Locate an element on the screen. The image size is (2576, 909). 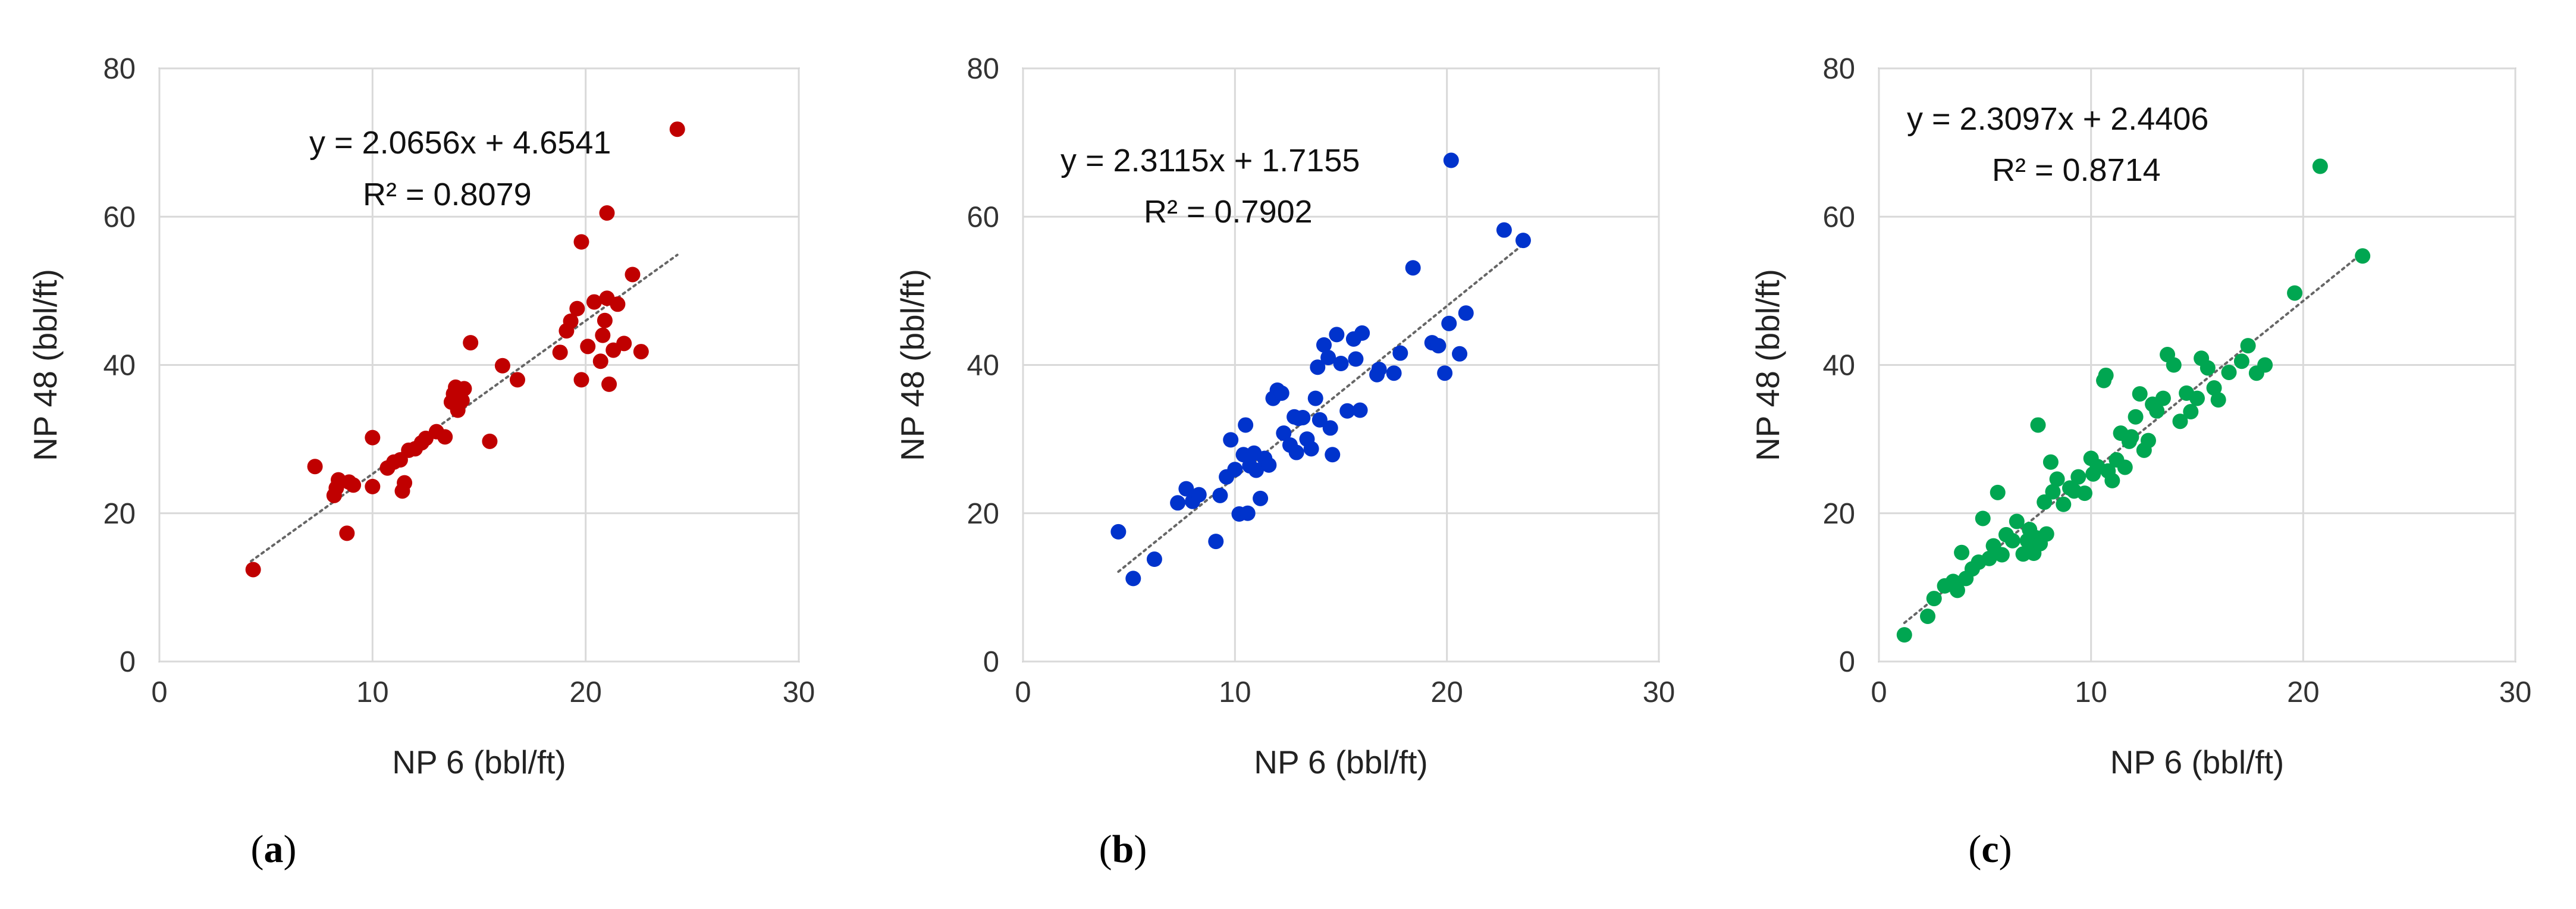
panel-caption-letter: b is located at coordinates (1123, 849).